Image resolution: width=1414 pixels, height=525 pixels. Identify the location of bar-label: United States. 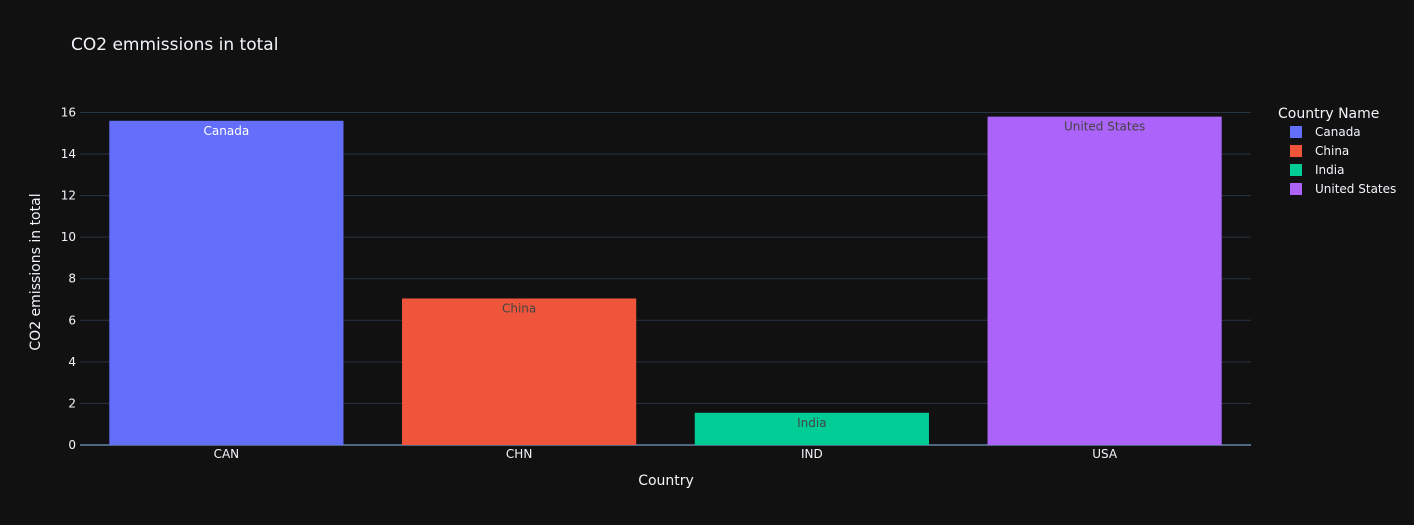
(1104, 127).